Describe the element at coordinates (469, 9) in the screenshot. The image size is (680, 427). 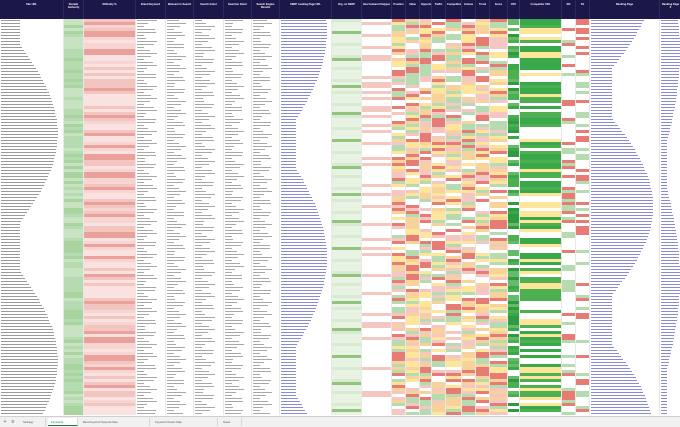
I see `column-header: Volume` at that location.